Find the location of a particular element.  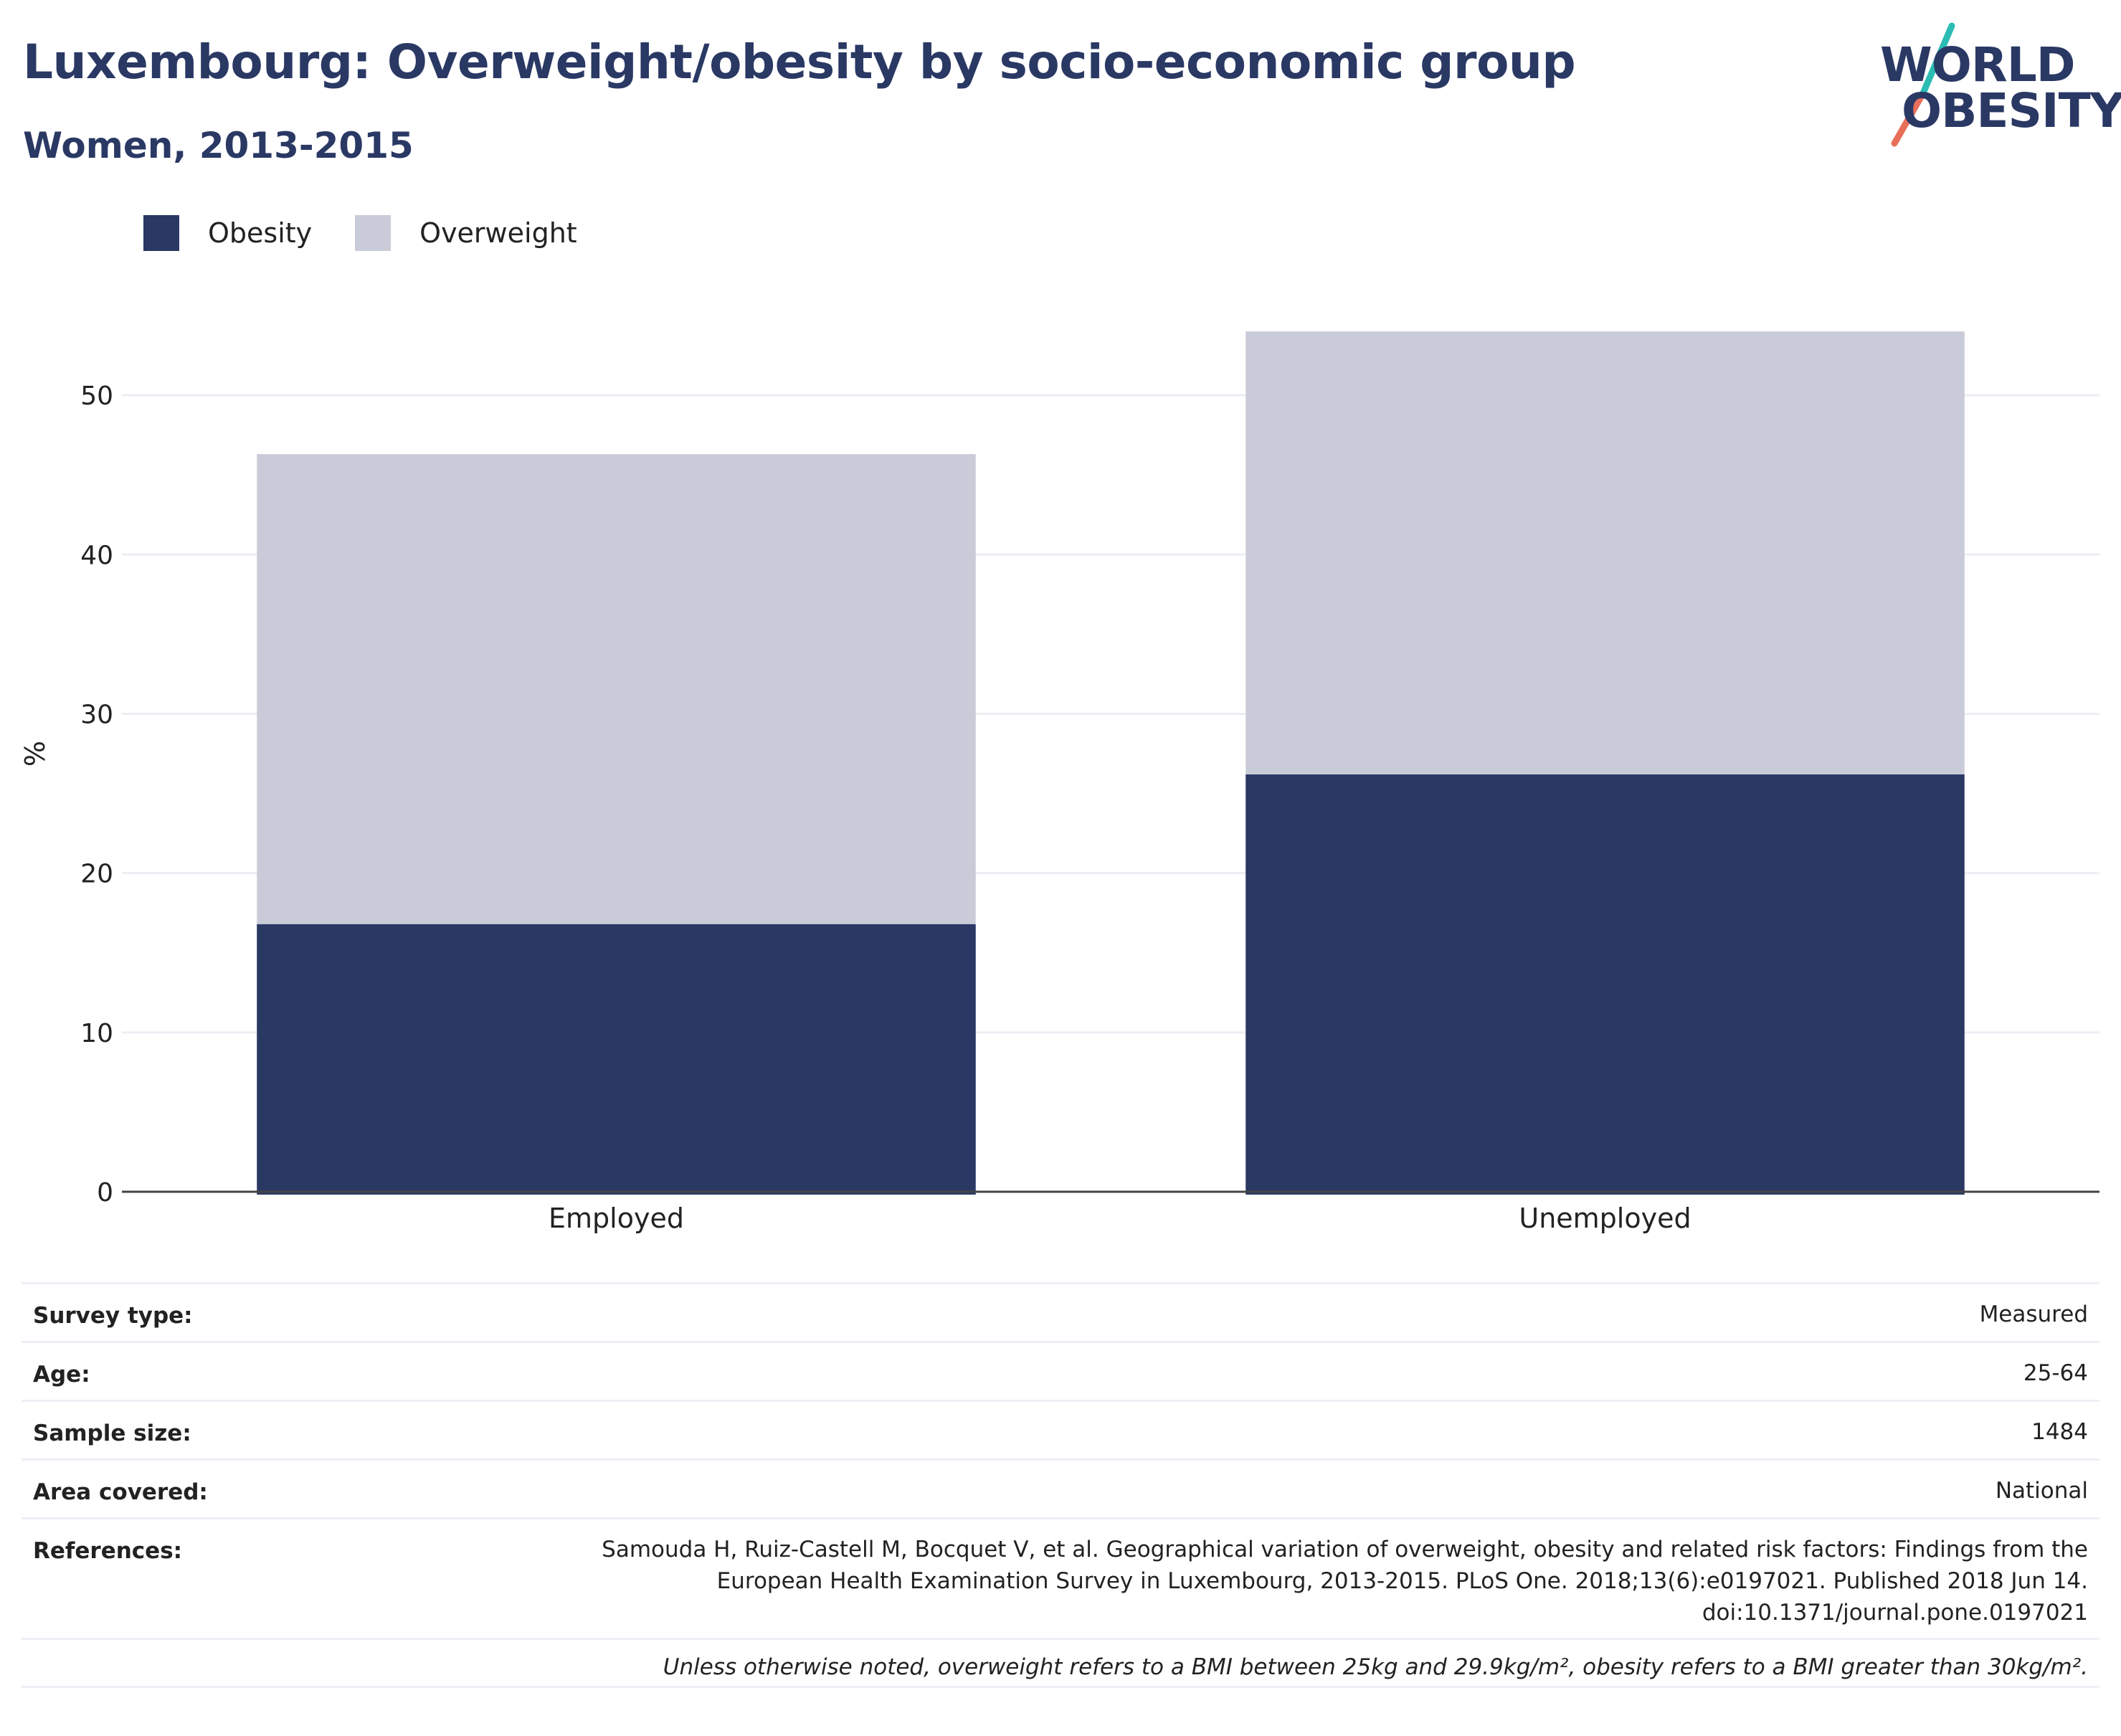

legend-item-obesity: Obesity is located at coordinates (227, 233).